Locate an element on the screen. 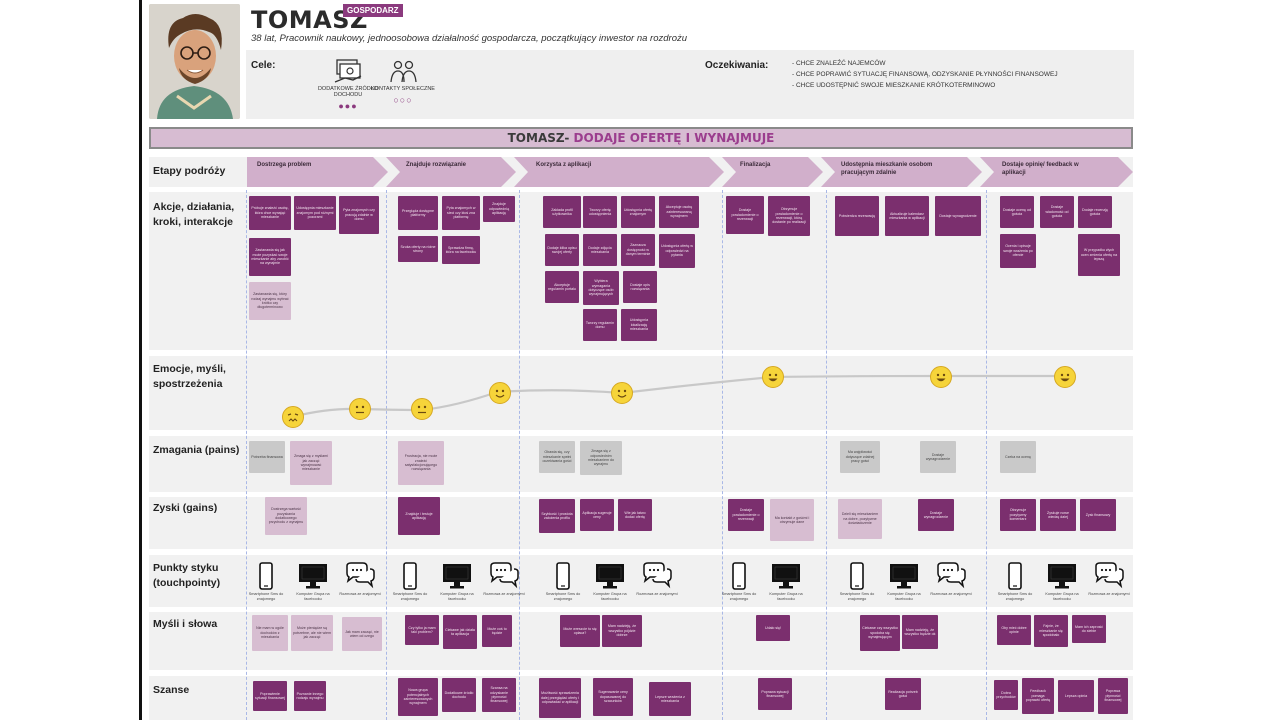 The height and width of the screenshot is (720, 1280). action-note: Zakłada profil użytkownika is located at coordinates (562, 212).